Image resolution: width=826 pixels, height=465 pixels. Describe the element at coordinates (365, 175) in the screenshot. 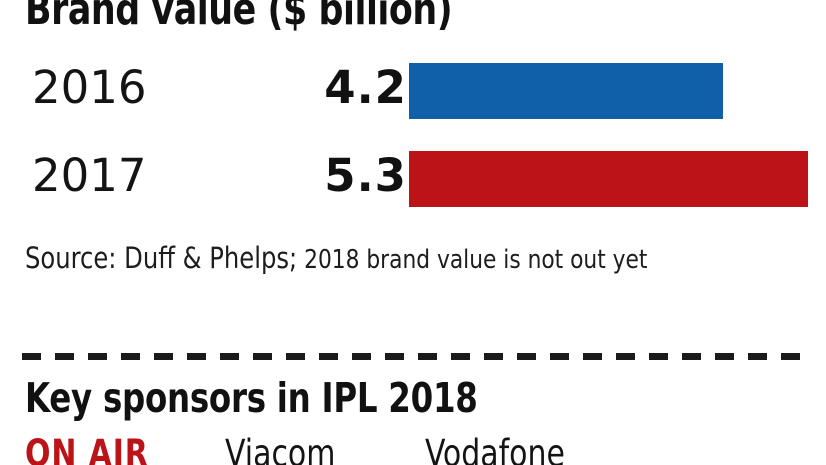

I see `bar-row-value-label: 5.3` at that location.